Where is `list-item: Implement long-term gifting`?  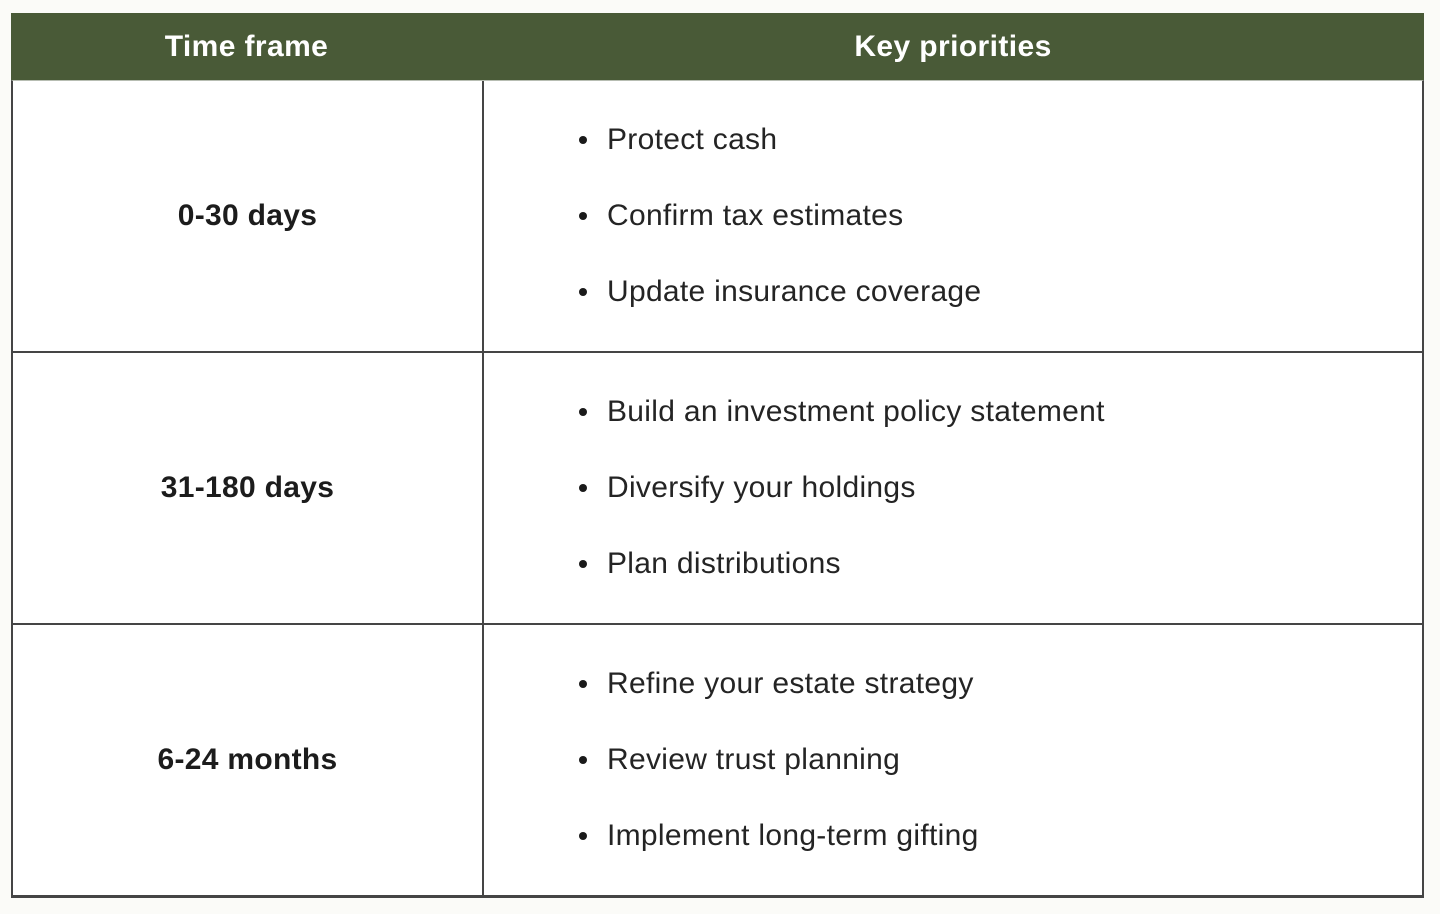
list-item: Implement long-term gifting is located at coordinates (779, 836).